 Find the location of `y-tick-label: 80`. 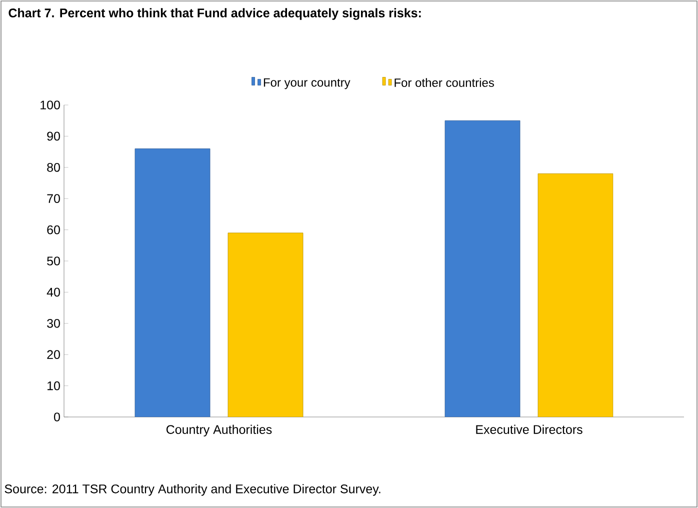

y-tick-label: 80 is located at coordinates (53, 167).